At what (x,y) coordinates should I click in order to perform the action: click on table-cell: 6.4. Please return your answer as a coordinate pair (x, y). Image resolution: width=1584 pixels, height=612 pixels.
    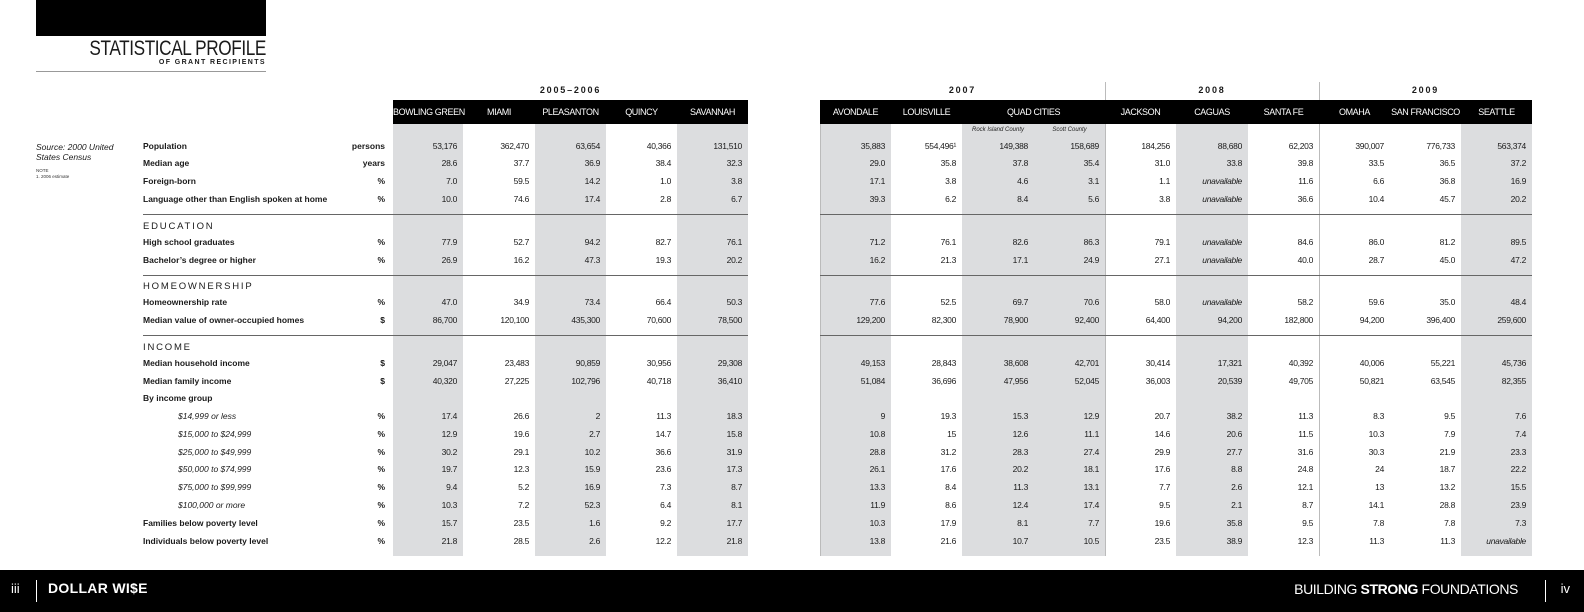
    Looking at the image, I should click on (665, 505).